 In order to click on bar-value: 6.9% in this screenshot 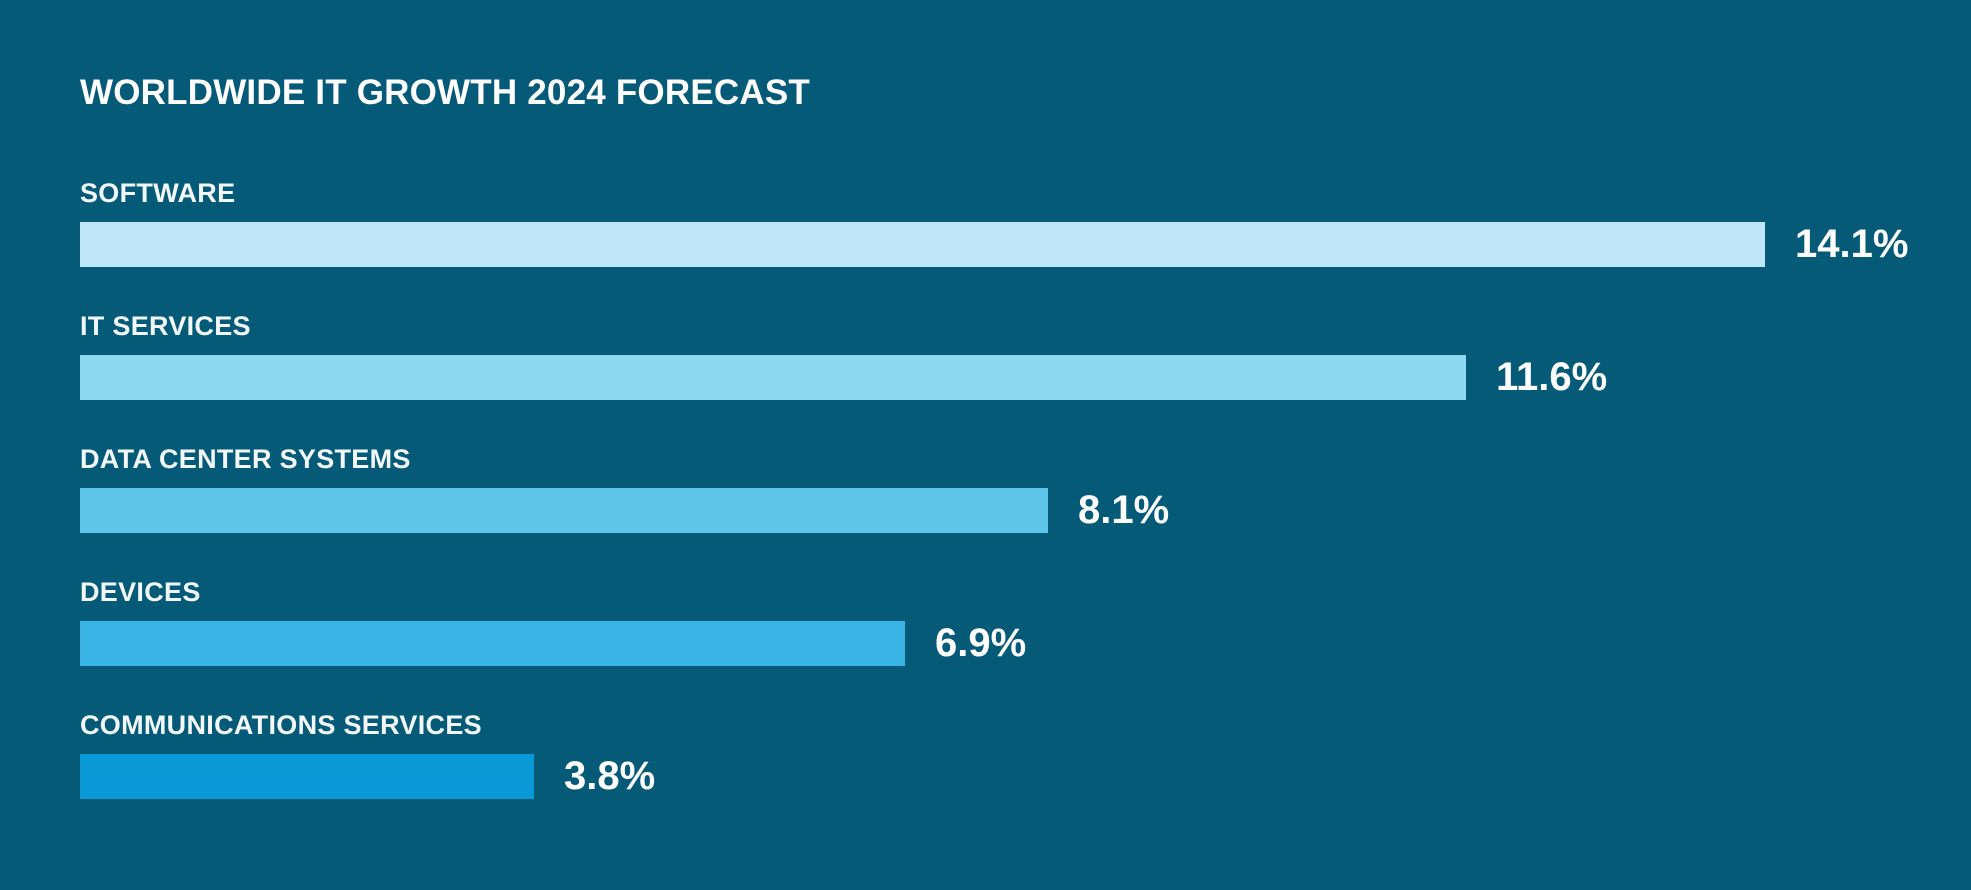, I will do `click(981, 643)`.